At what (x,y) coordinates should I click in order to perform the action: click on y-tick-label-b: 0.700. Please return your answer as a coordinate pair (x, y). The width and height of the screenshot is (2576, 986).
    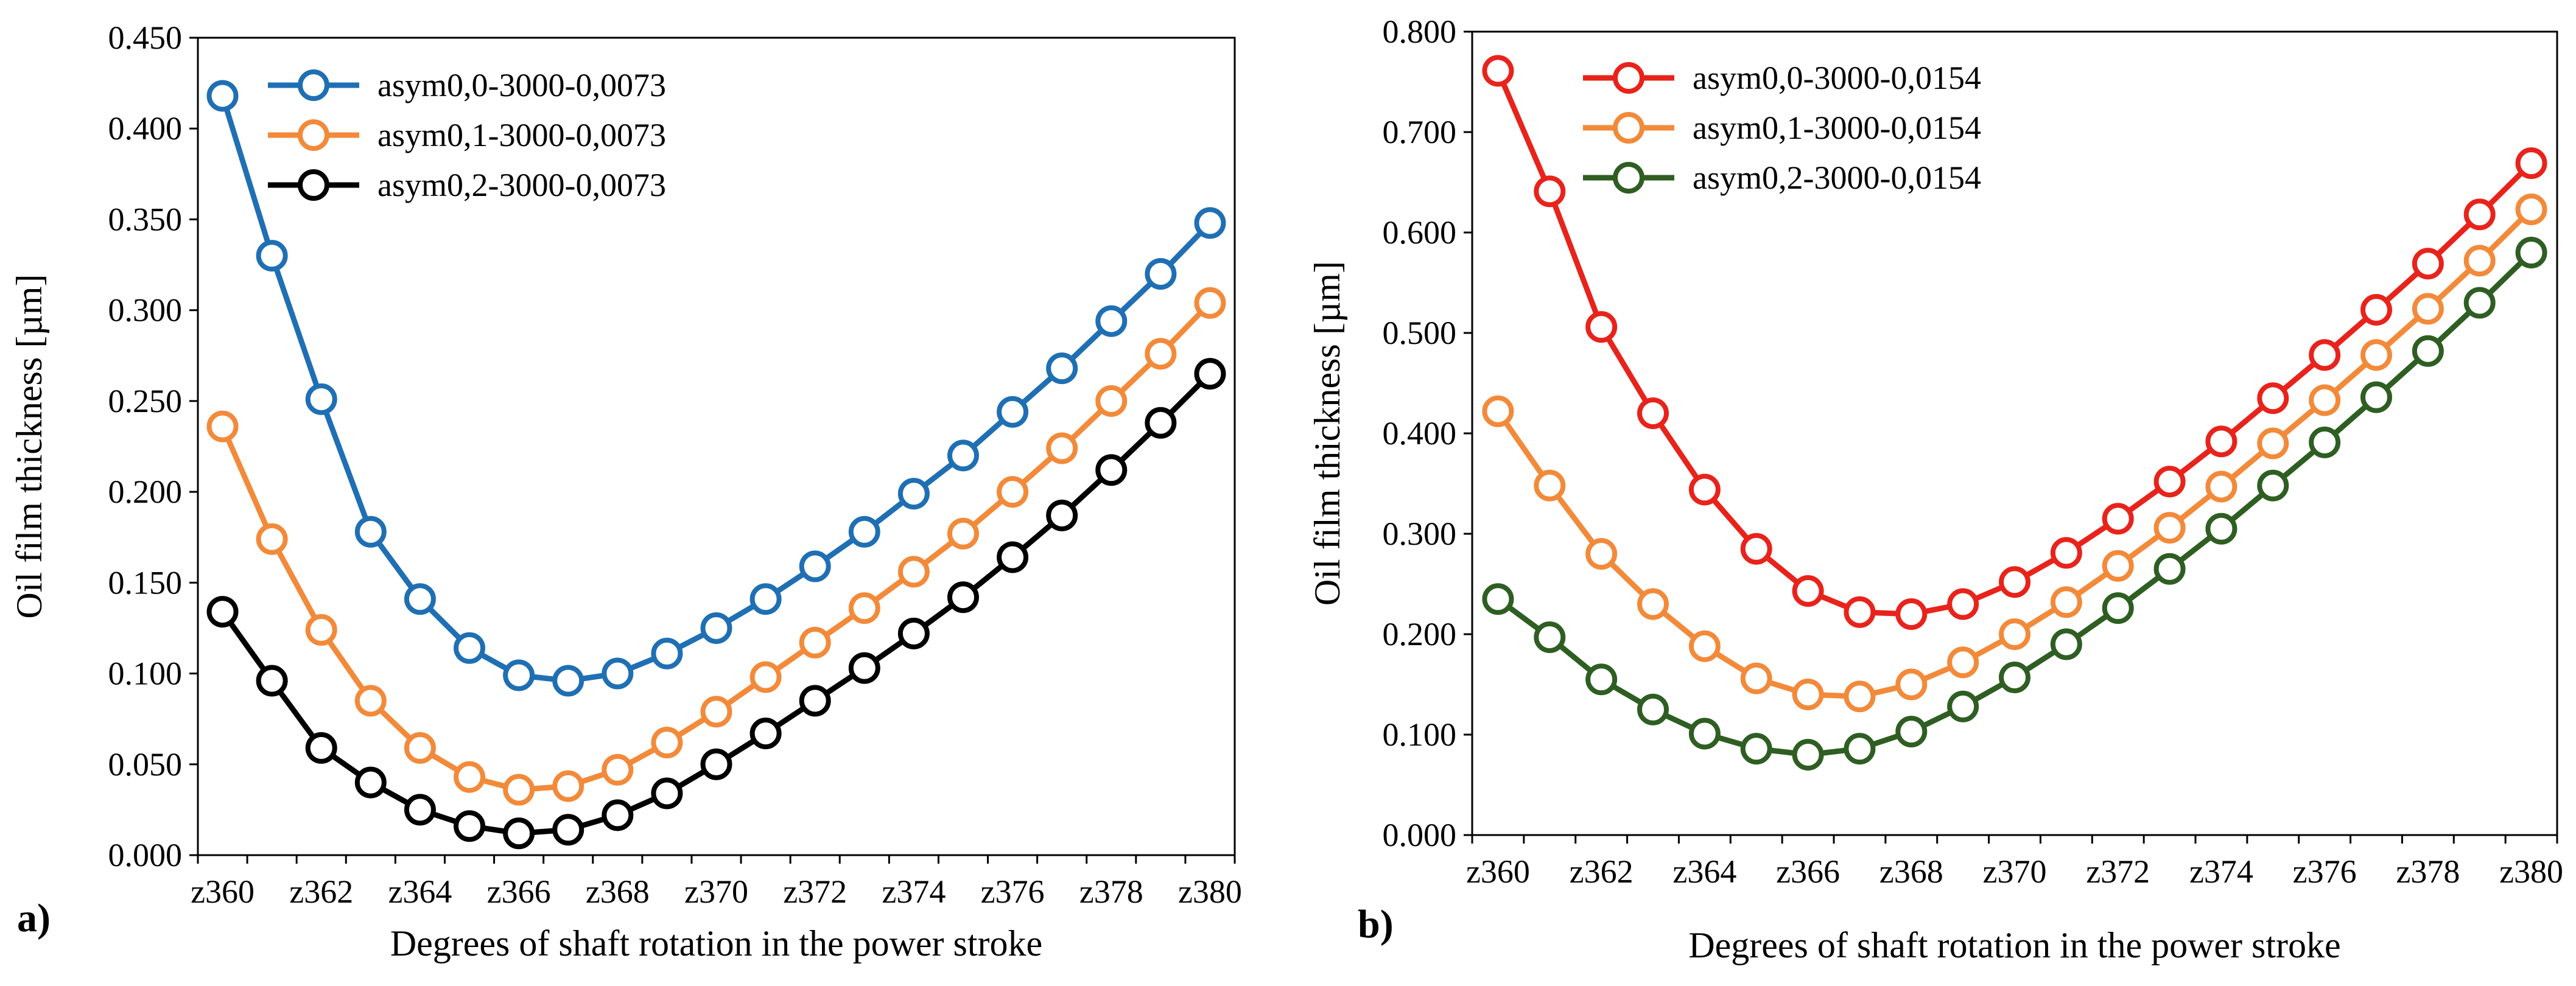
    Looking at the image, I should click on (1420, 132).